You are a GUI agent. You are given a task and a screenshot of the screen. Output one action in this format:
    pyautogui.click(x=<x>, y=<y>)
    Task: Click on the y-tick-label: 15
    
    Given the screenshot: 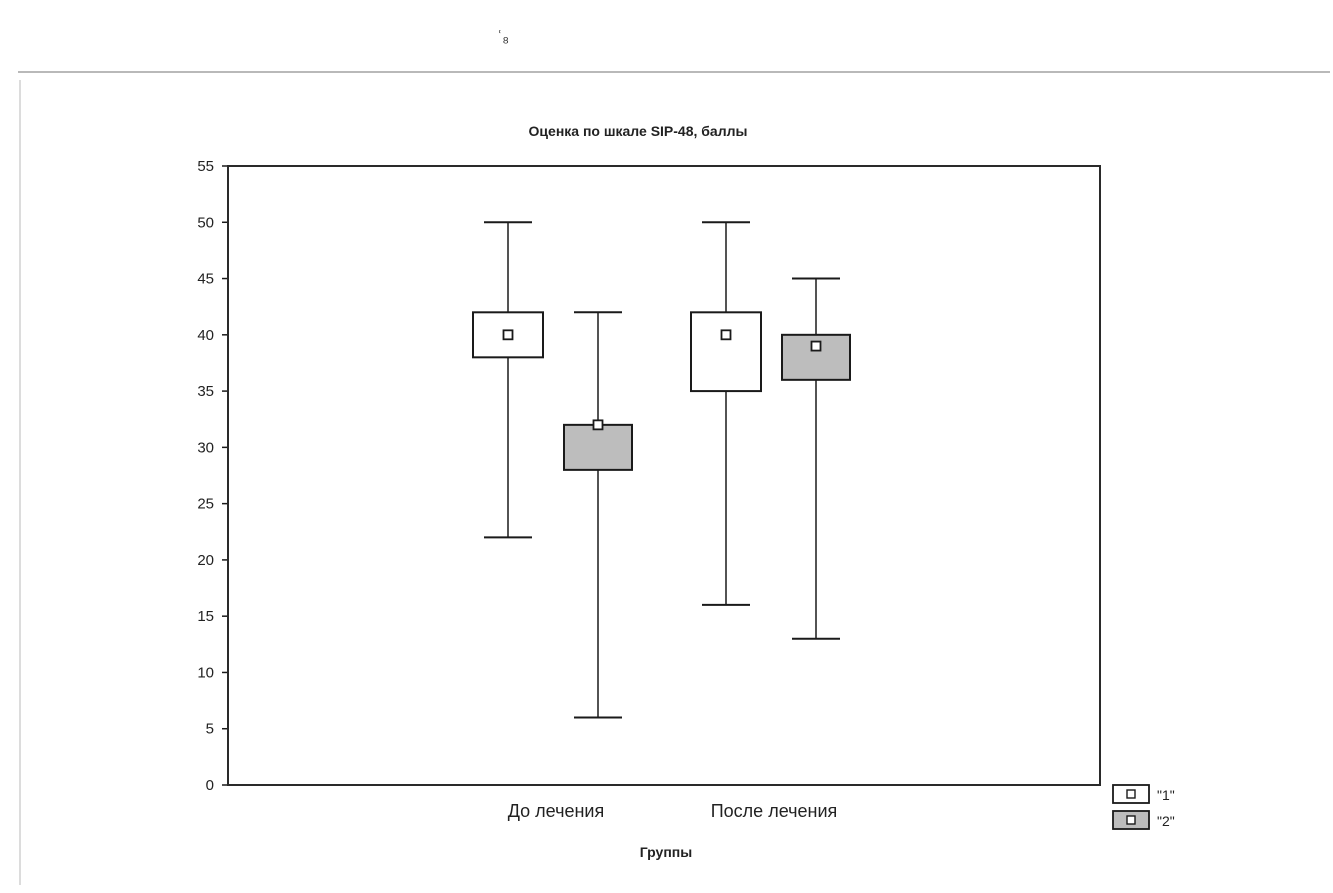 What is the action you would take?
    pyautogui.click(x=205, y=616)
    